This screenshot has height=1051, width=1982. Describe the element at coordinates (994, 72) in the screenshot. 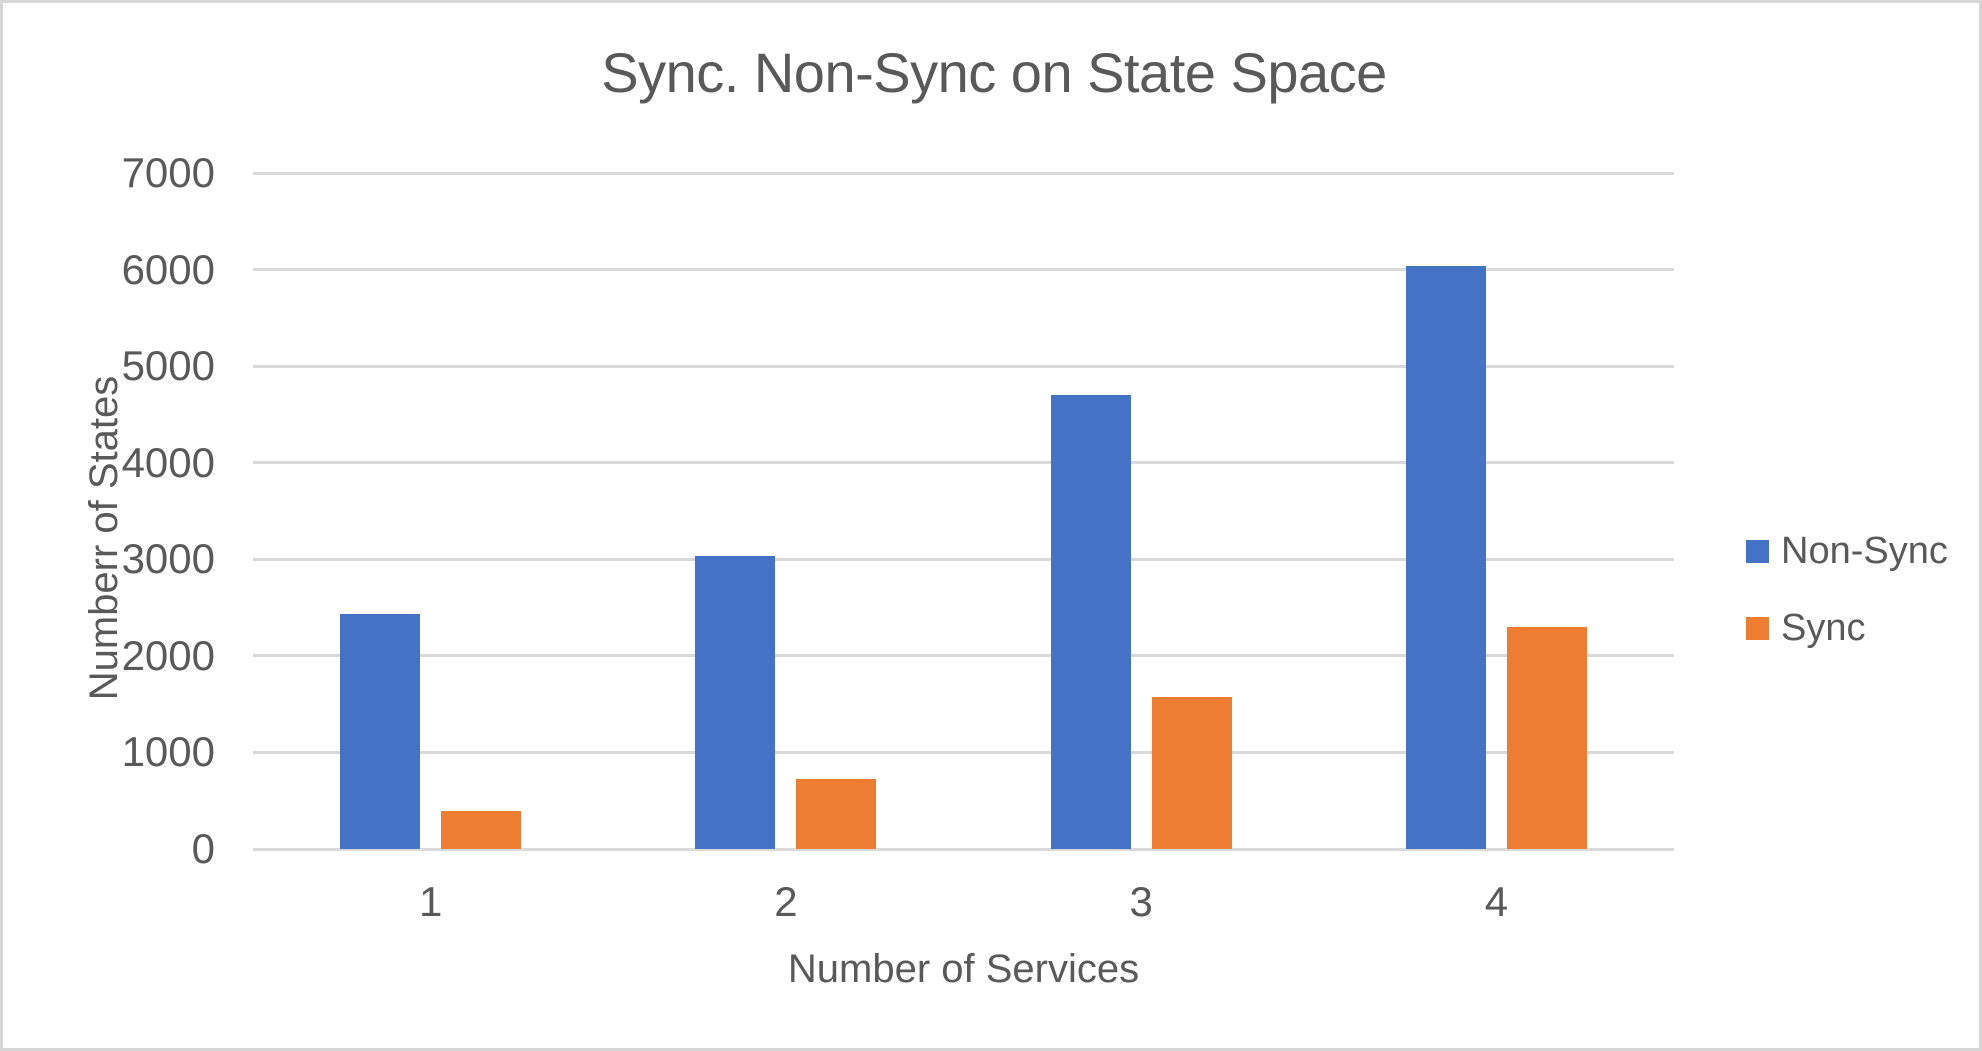

I see `chart-title: Sync. Non-Sync on State Space` at that location.